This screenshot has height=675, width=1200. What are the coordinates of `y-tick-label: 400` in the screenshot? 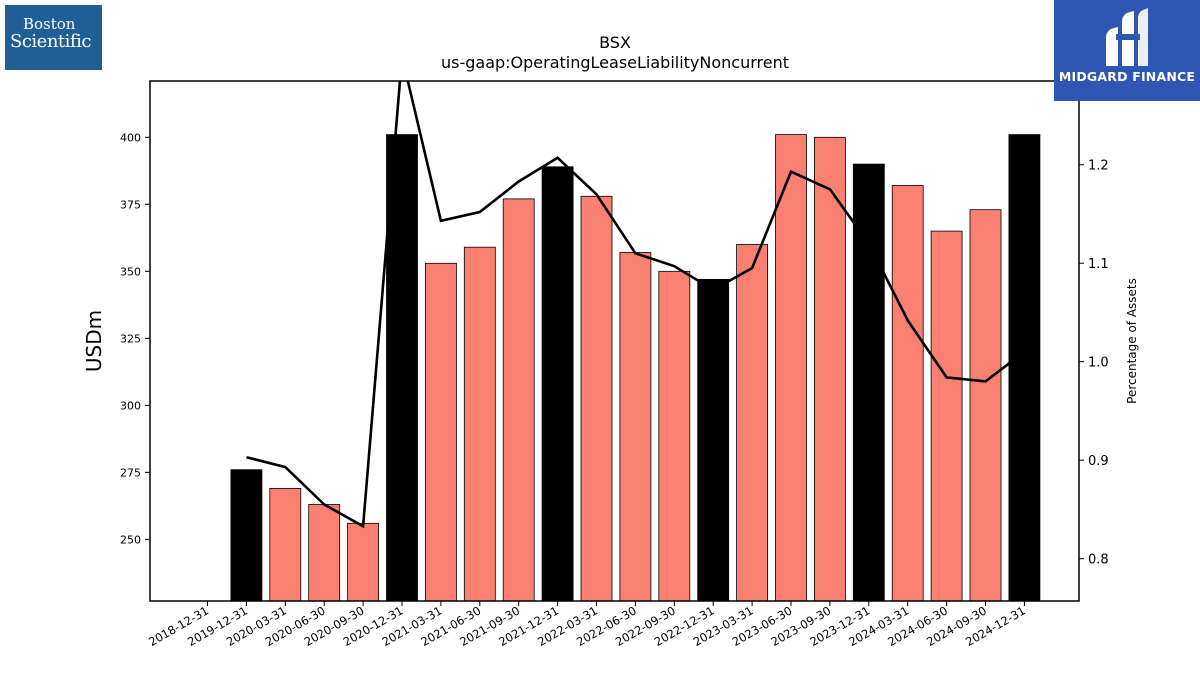 It's located at (130, 137).